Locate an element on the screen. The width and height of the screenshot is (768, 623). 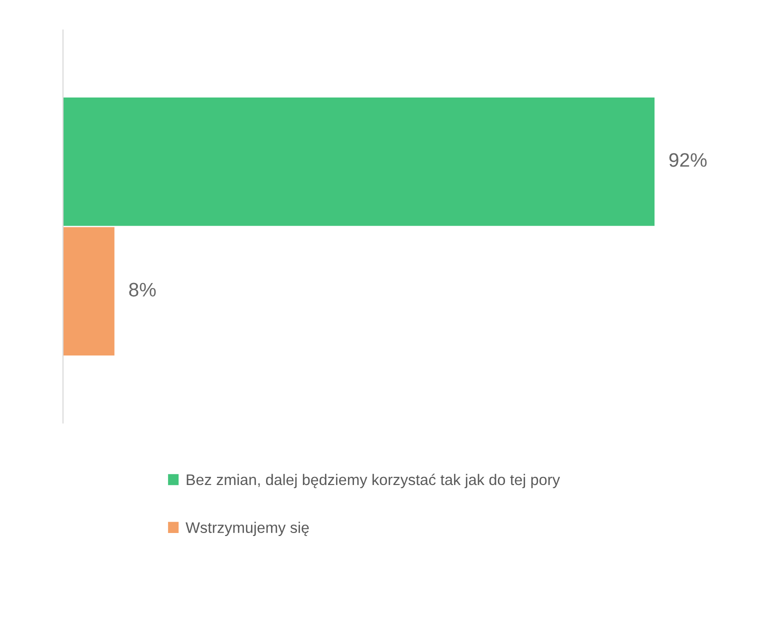
legend-label: Wstrzymujemy się is located at coordinates (247, 529).